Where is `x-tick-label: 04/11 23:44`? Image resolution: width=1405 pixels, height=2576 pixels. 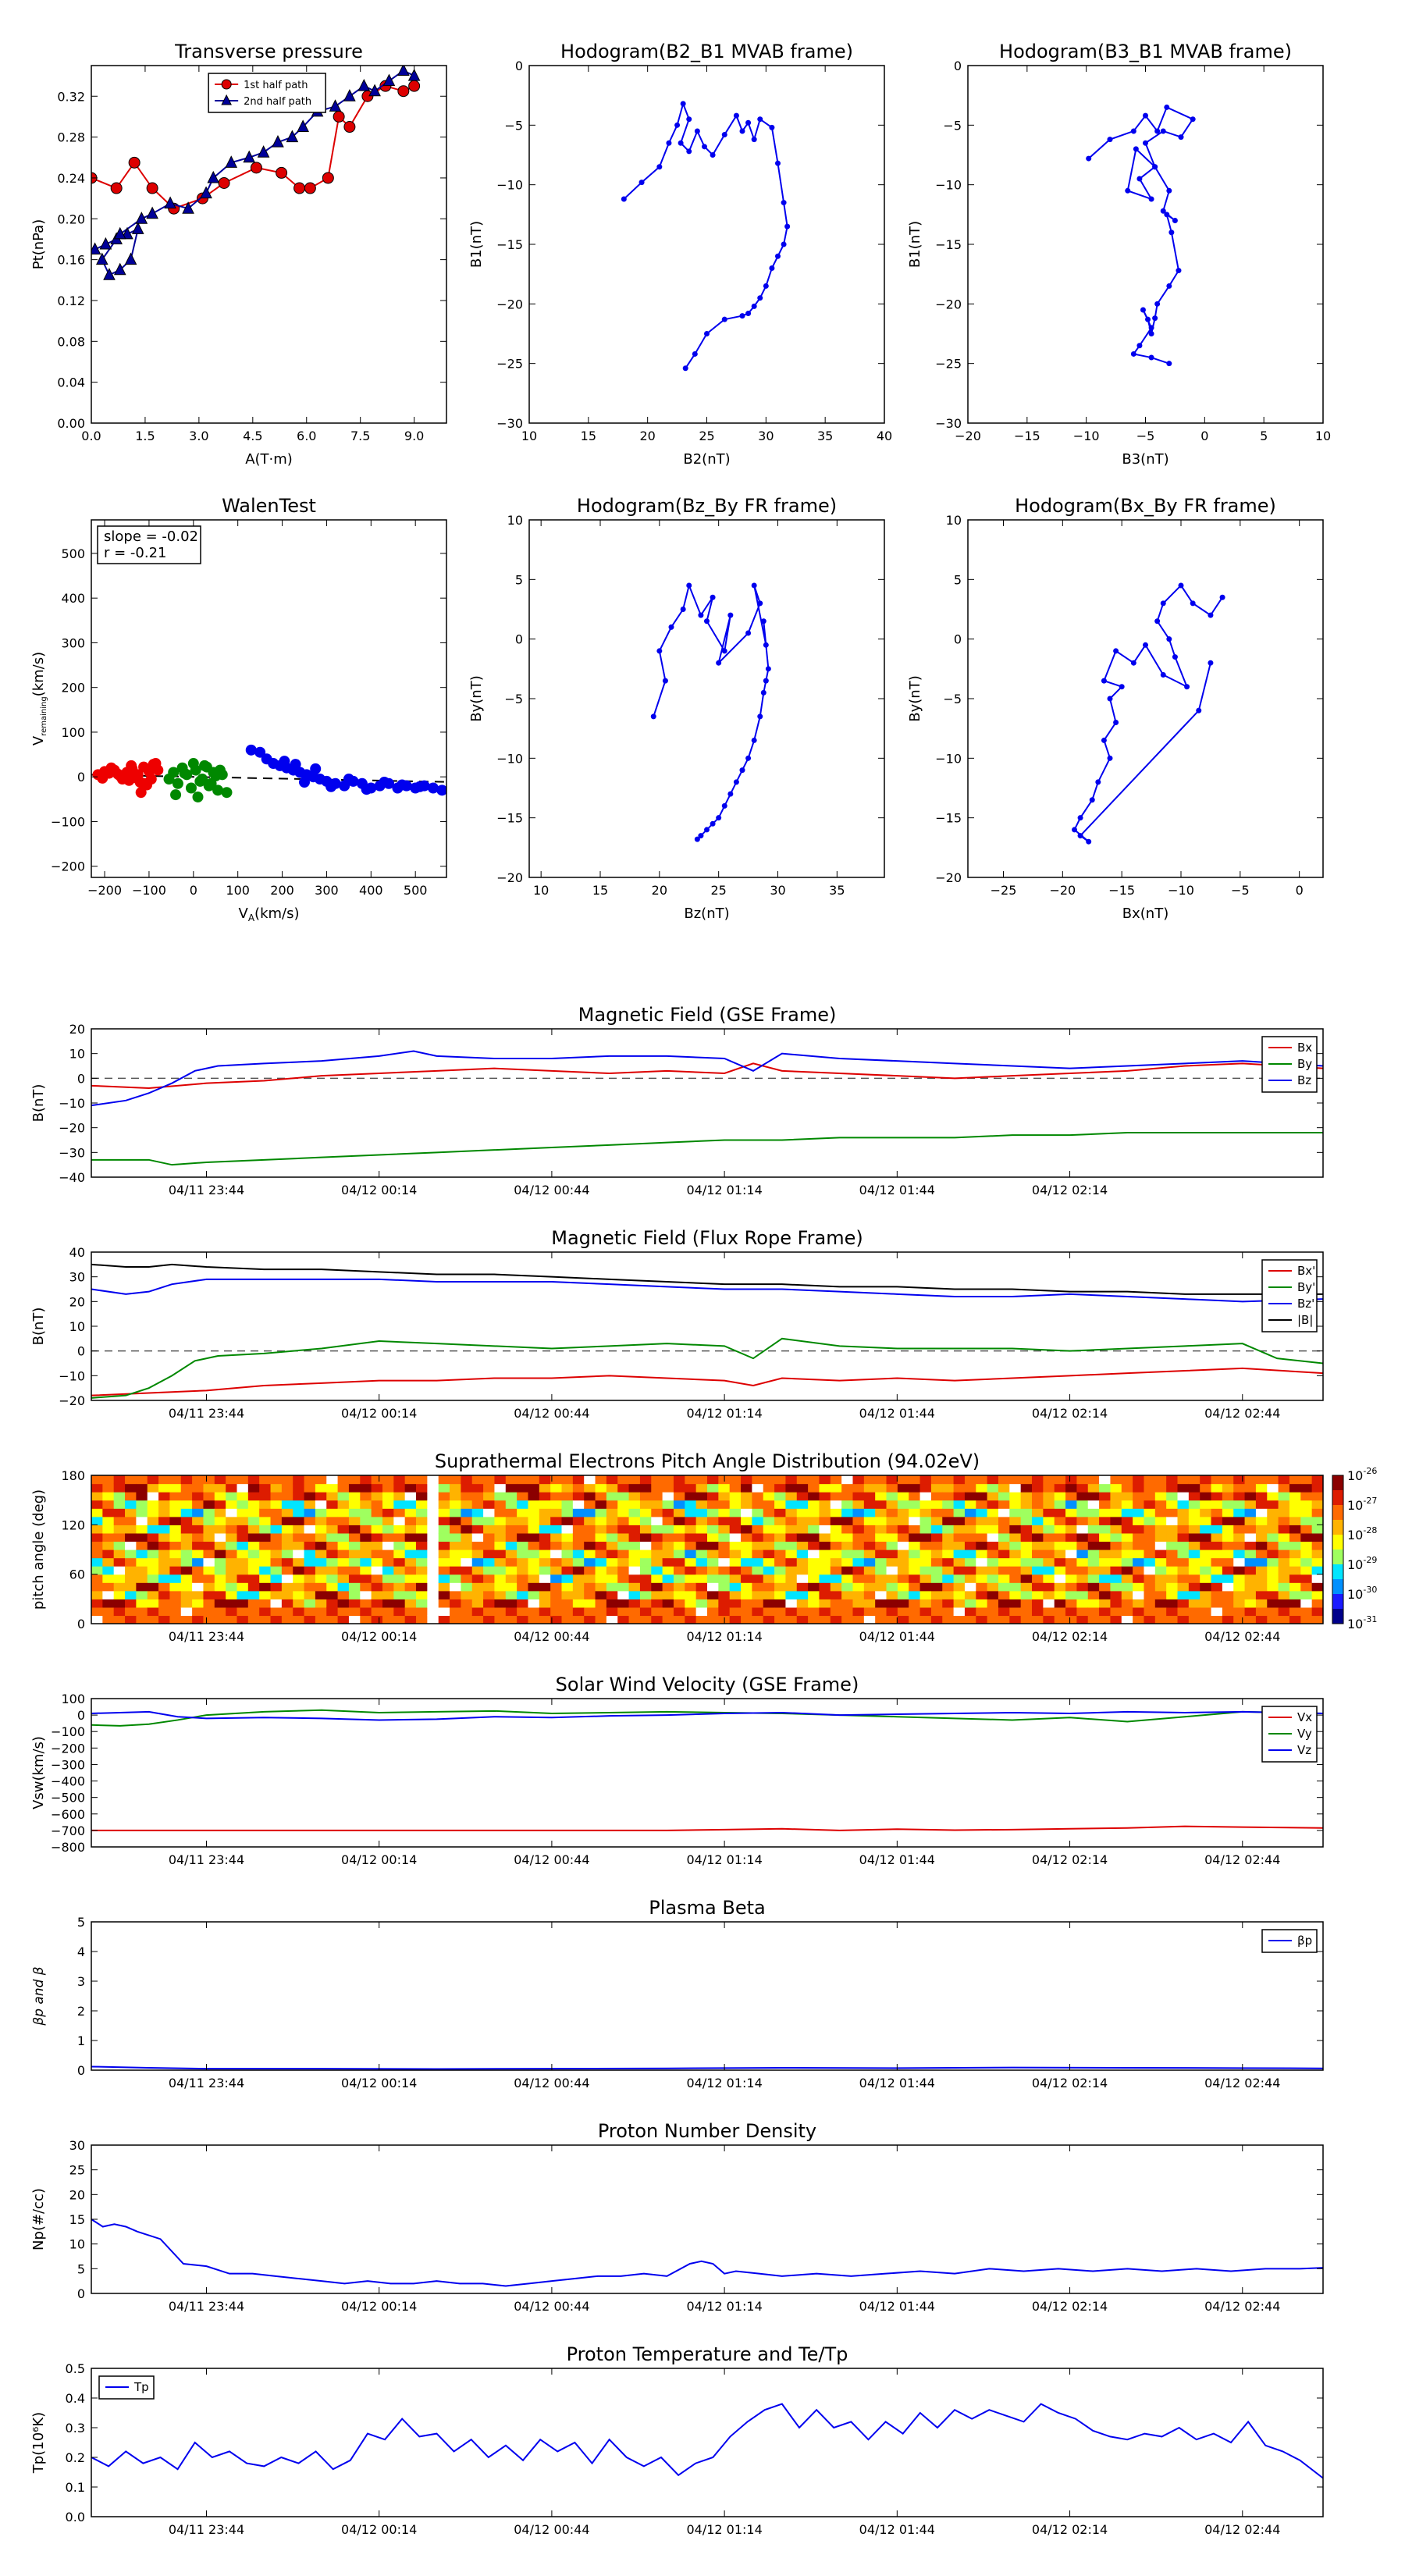
x-tick-label: 04/11 23:44 is located at coordinates (206, 2529).